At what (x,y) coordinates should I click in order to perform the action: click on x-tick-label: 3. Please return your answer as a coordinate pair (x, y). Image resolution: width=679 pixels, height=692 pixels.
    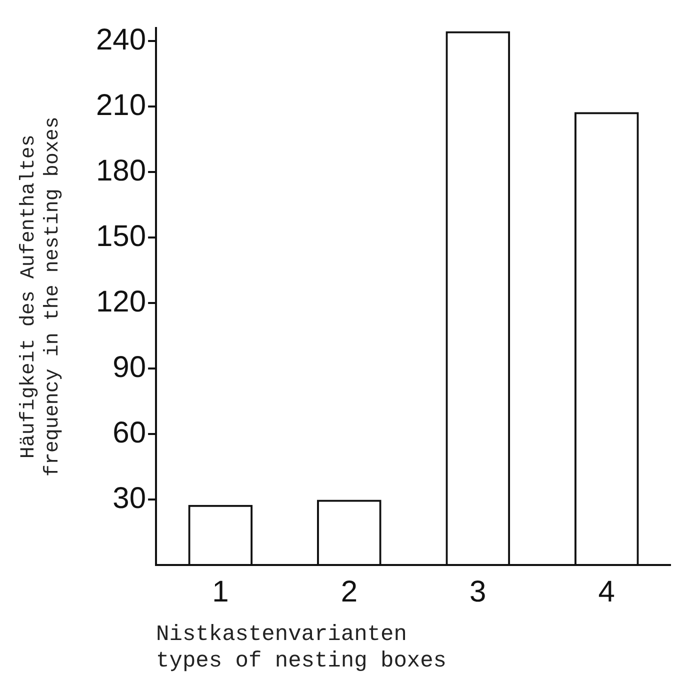
    Looking at the image, I should click on (478, 591).